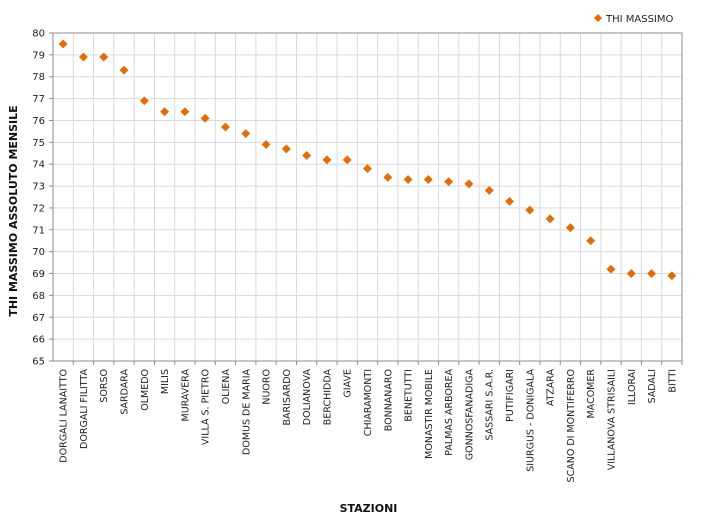 The width and height of the screenshot is (701, 523). Describe the element at coordinates (598, 18) in the screenshot. I see `legend-marker-icon` at that location.